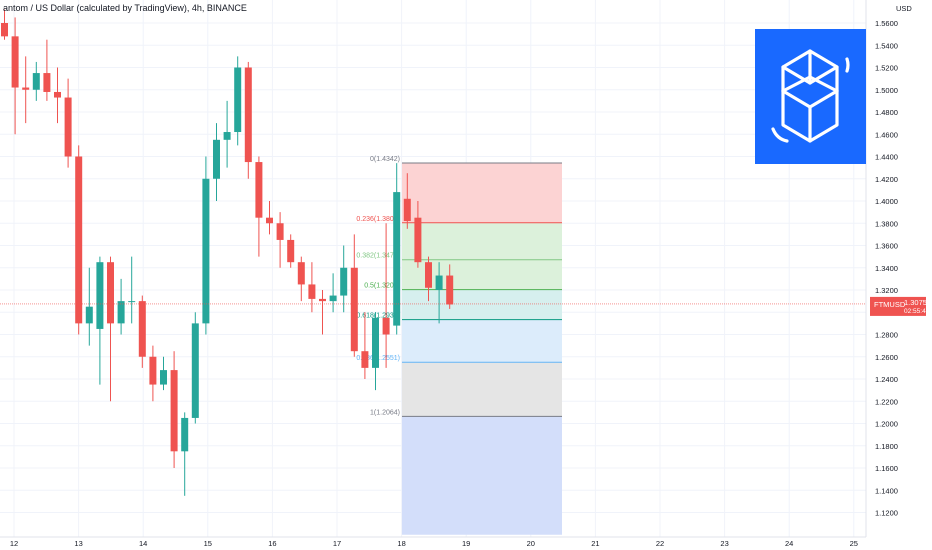 Image resolution: width=932 pixels, height=550 pixels. Describe the element at coordinates (401, 543) in the screenshot. I see `time-tick-label: 18` at that location.